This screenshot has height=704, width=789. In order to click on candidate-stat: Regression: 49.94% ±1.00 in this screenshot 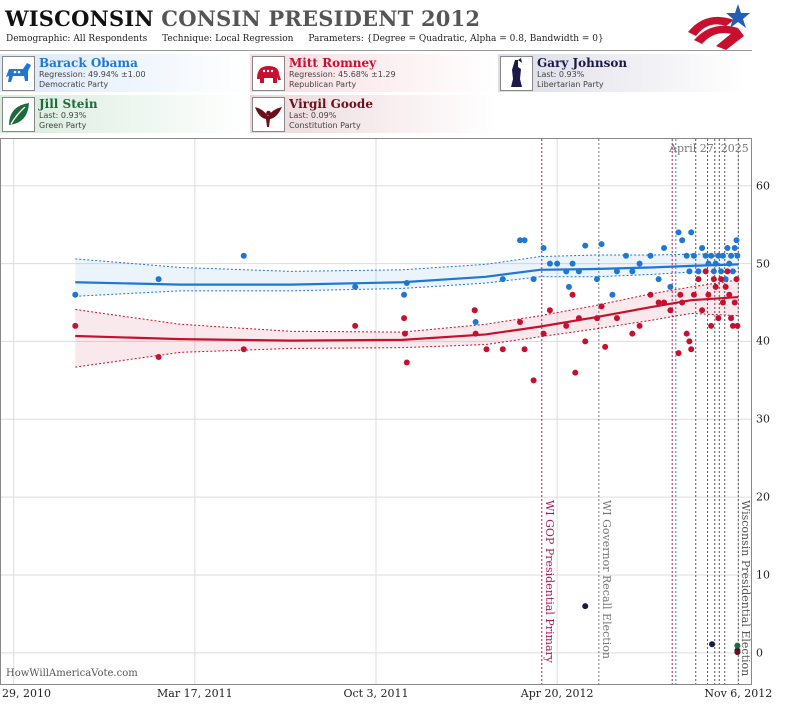, I will do `click(92, 74)`.